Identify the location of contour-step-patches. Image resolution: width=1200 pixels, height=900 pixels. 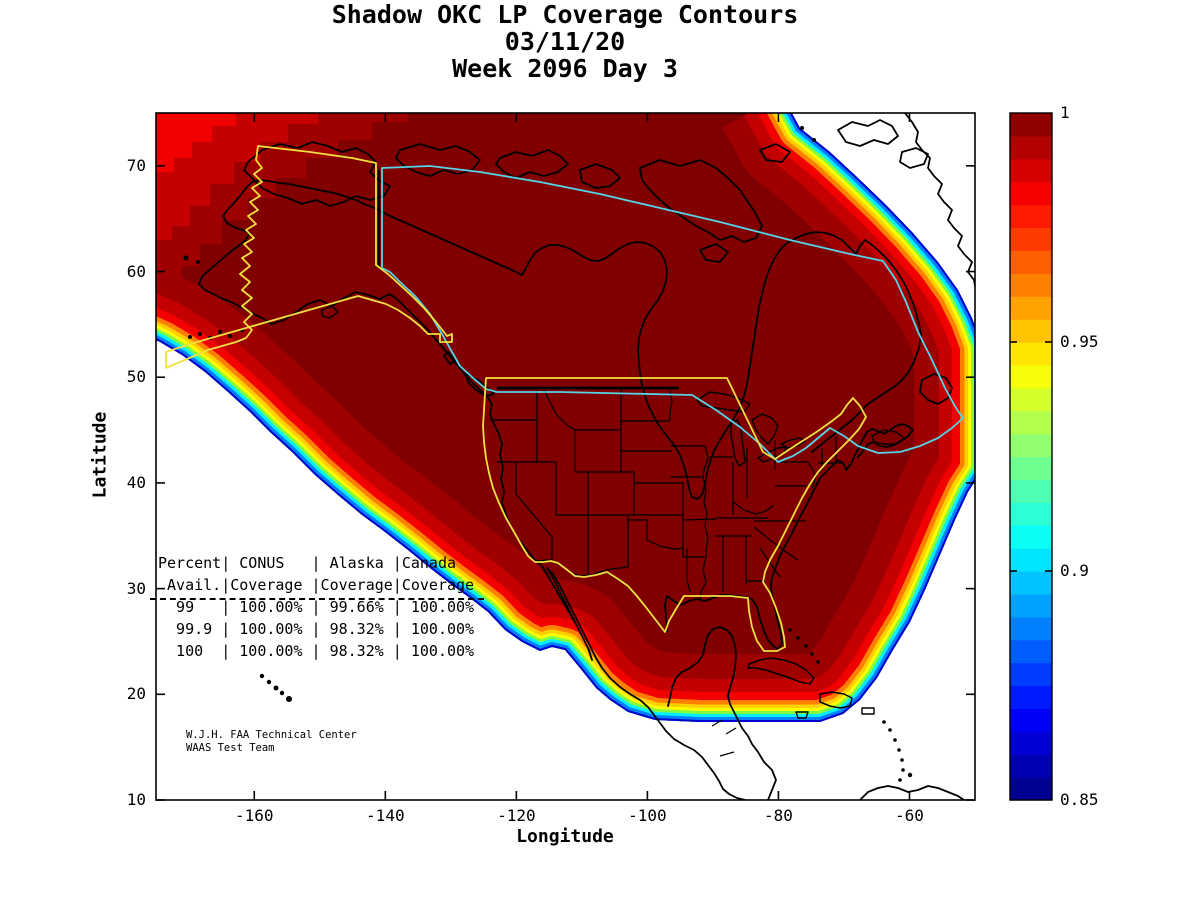
(282, 206).